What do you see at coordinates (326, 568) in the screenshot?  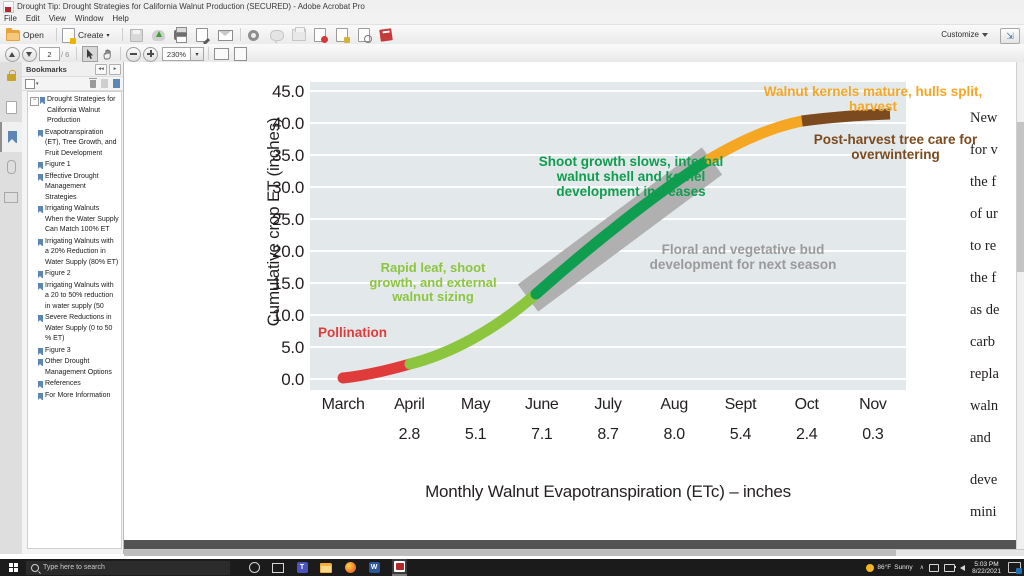 I see `file-explorer-button` at bounding box center [326, 568].